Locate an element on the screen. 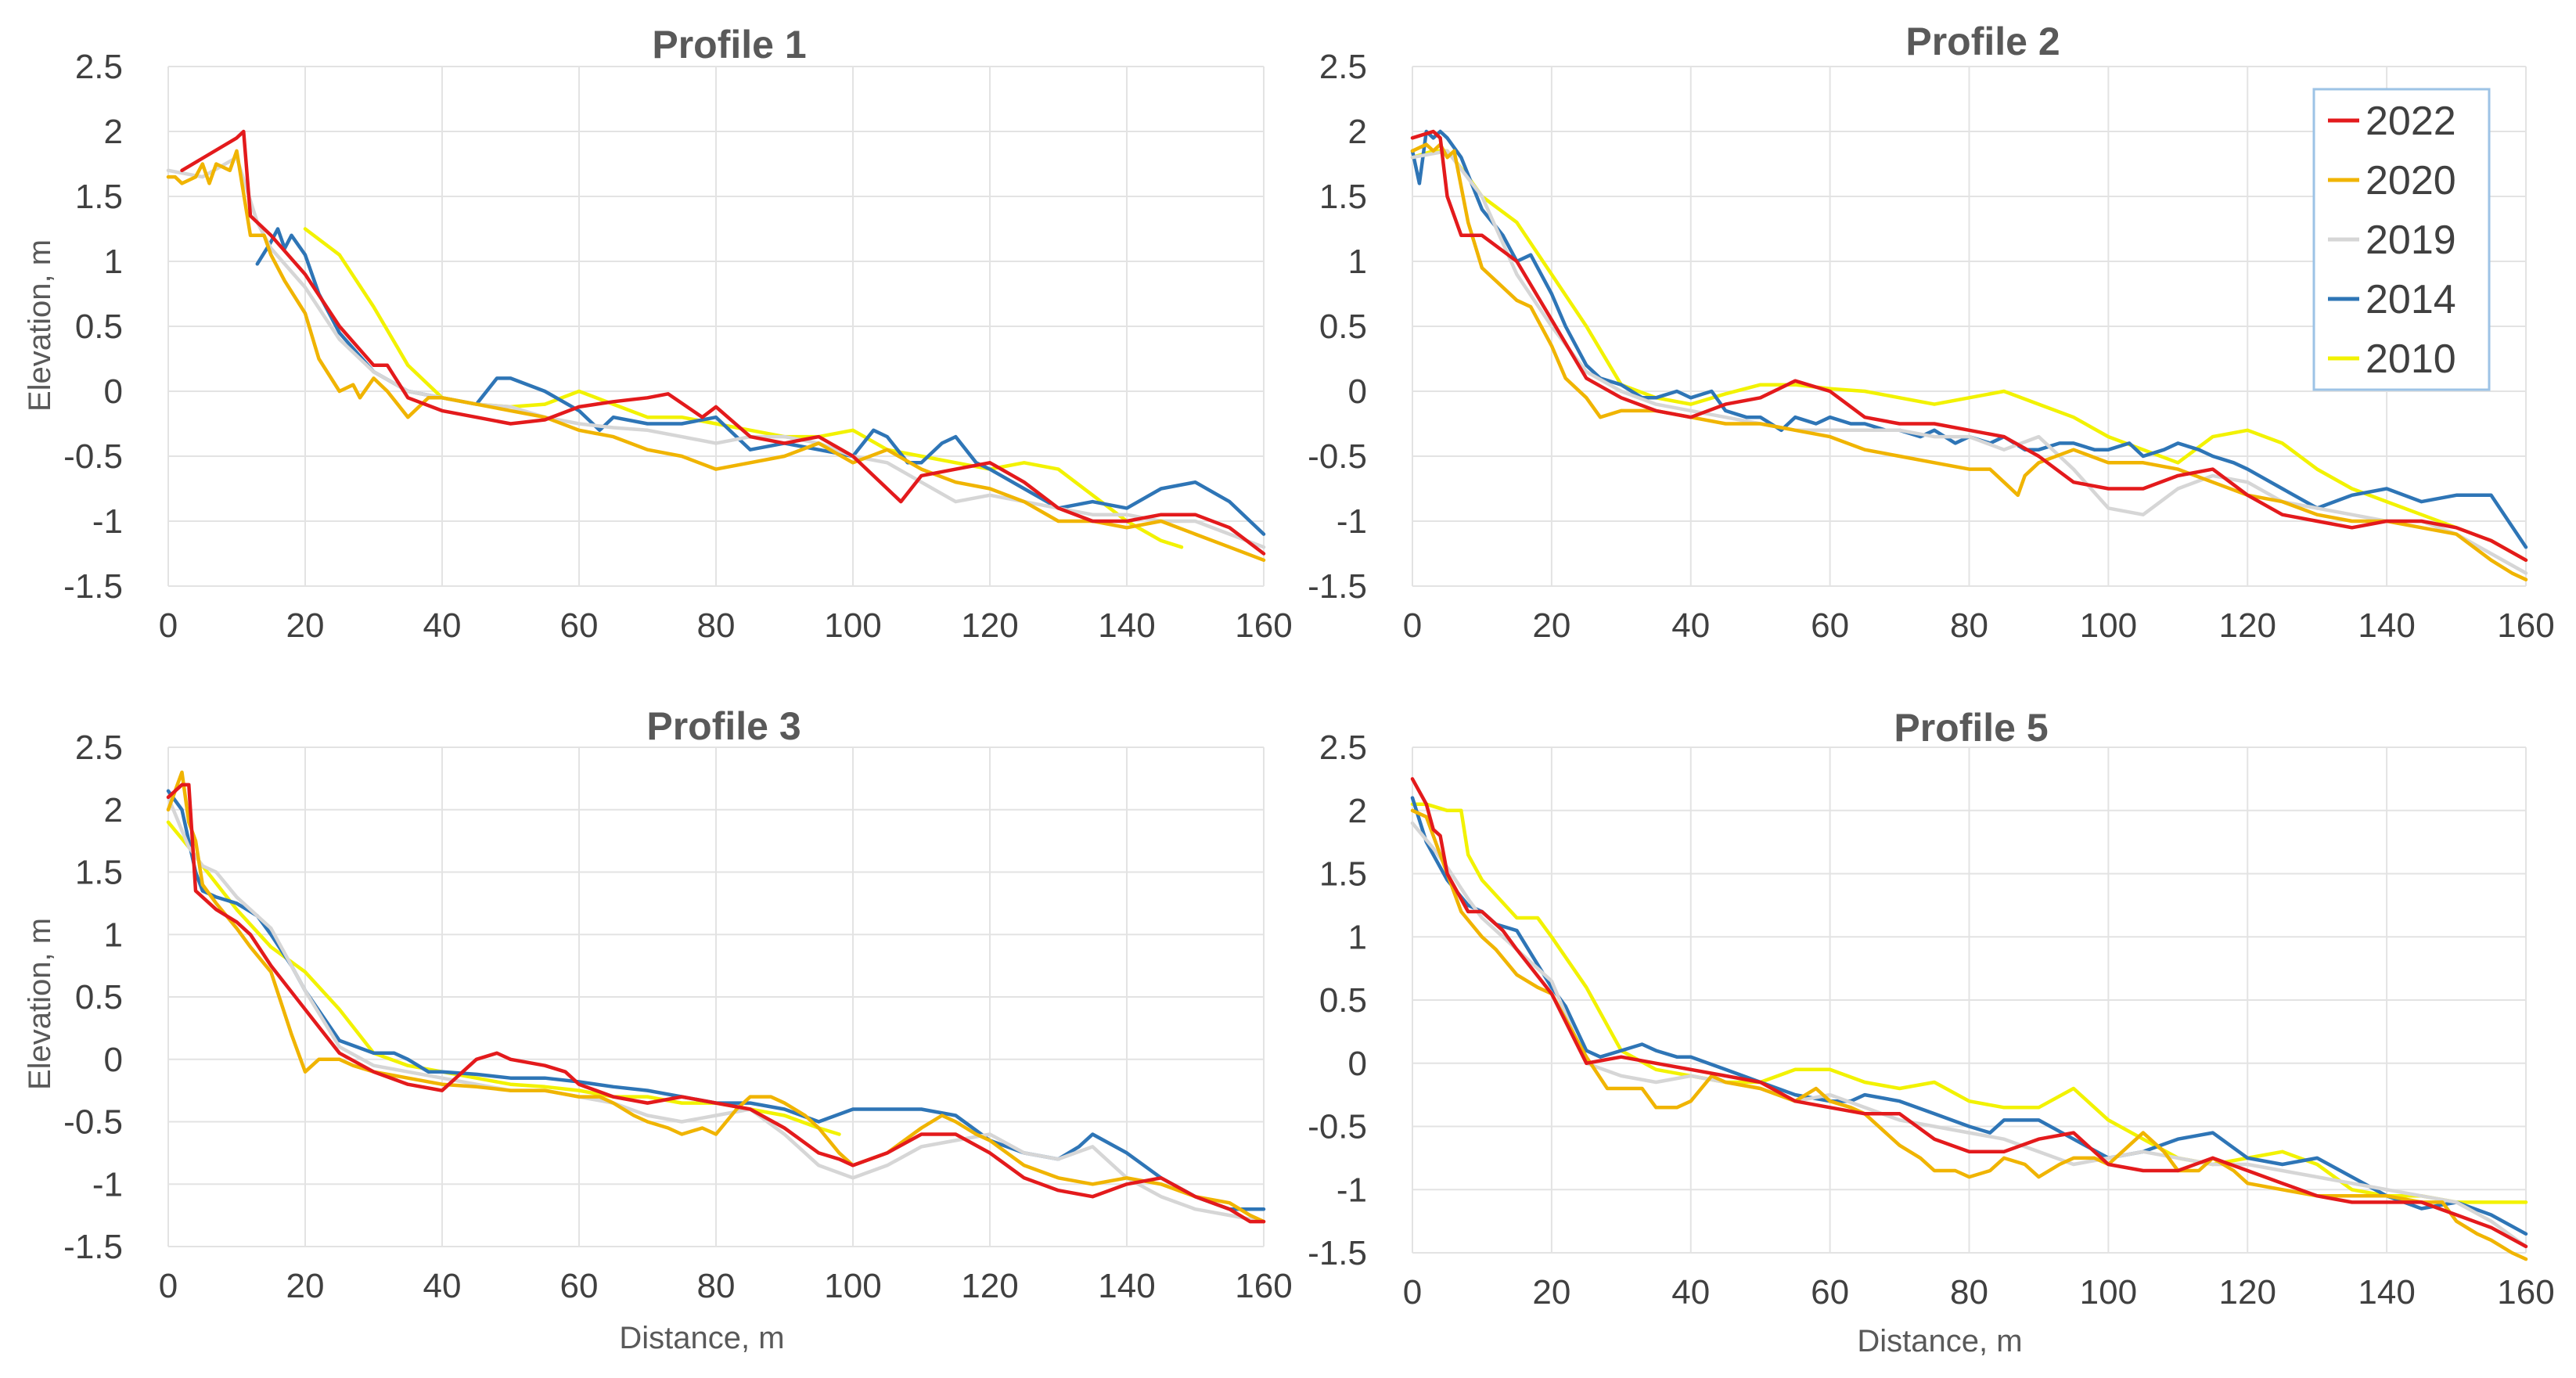  legend-label-2019: 2019 is located at coordinates (2411, 240).